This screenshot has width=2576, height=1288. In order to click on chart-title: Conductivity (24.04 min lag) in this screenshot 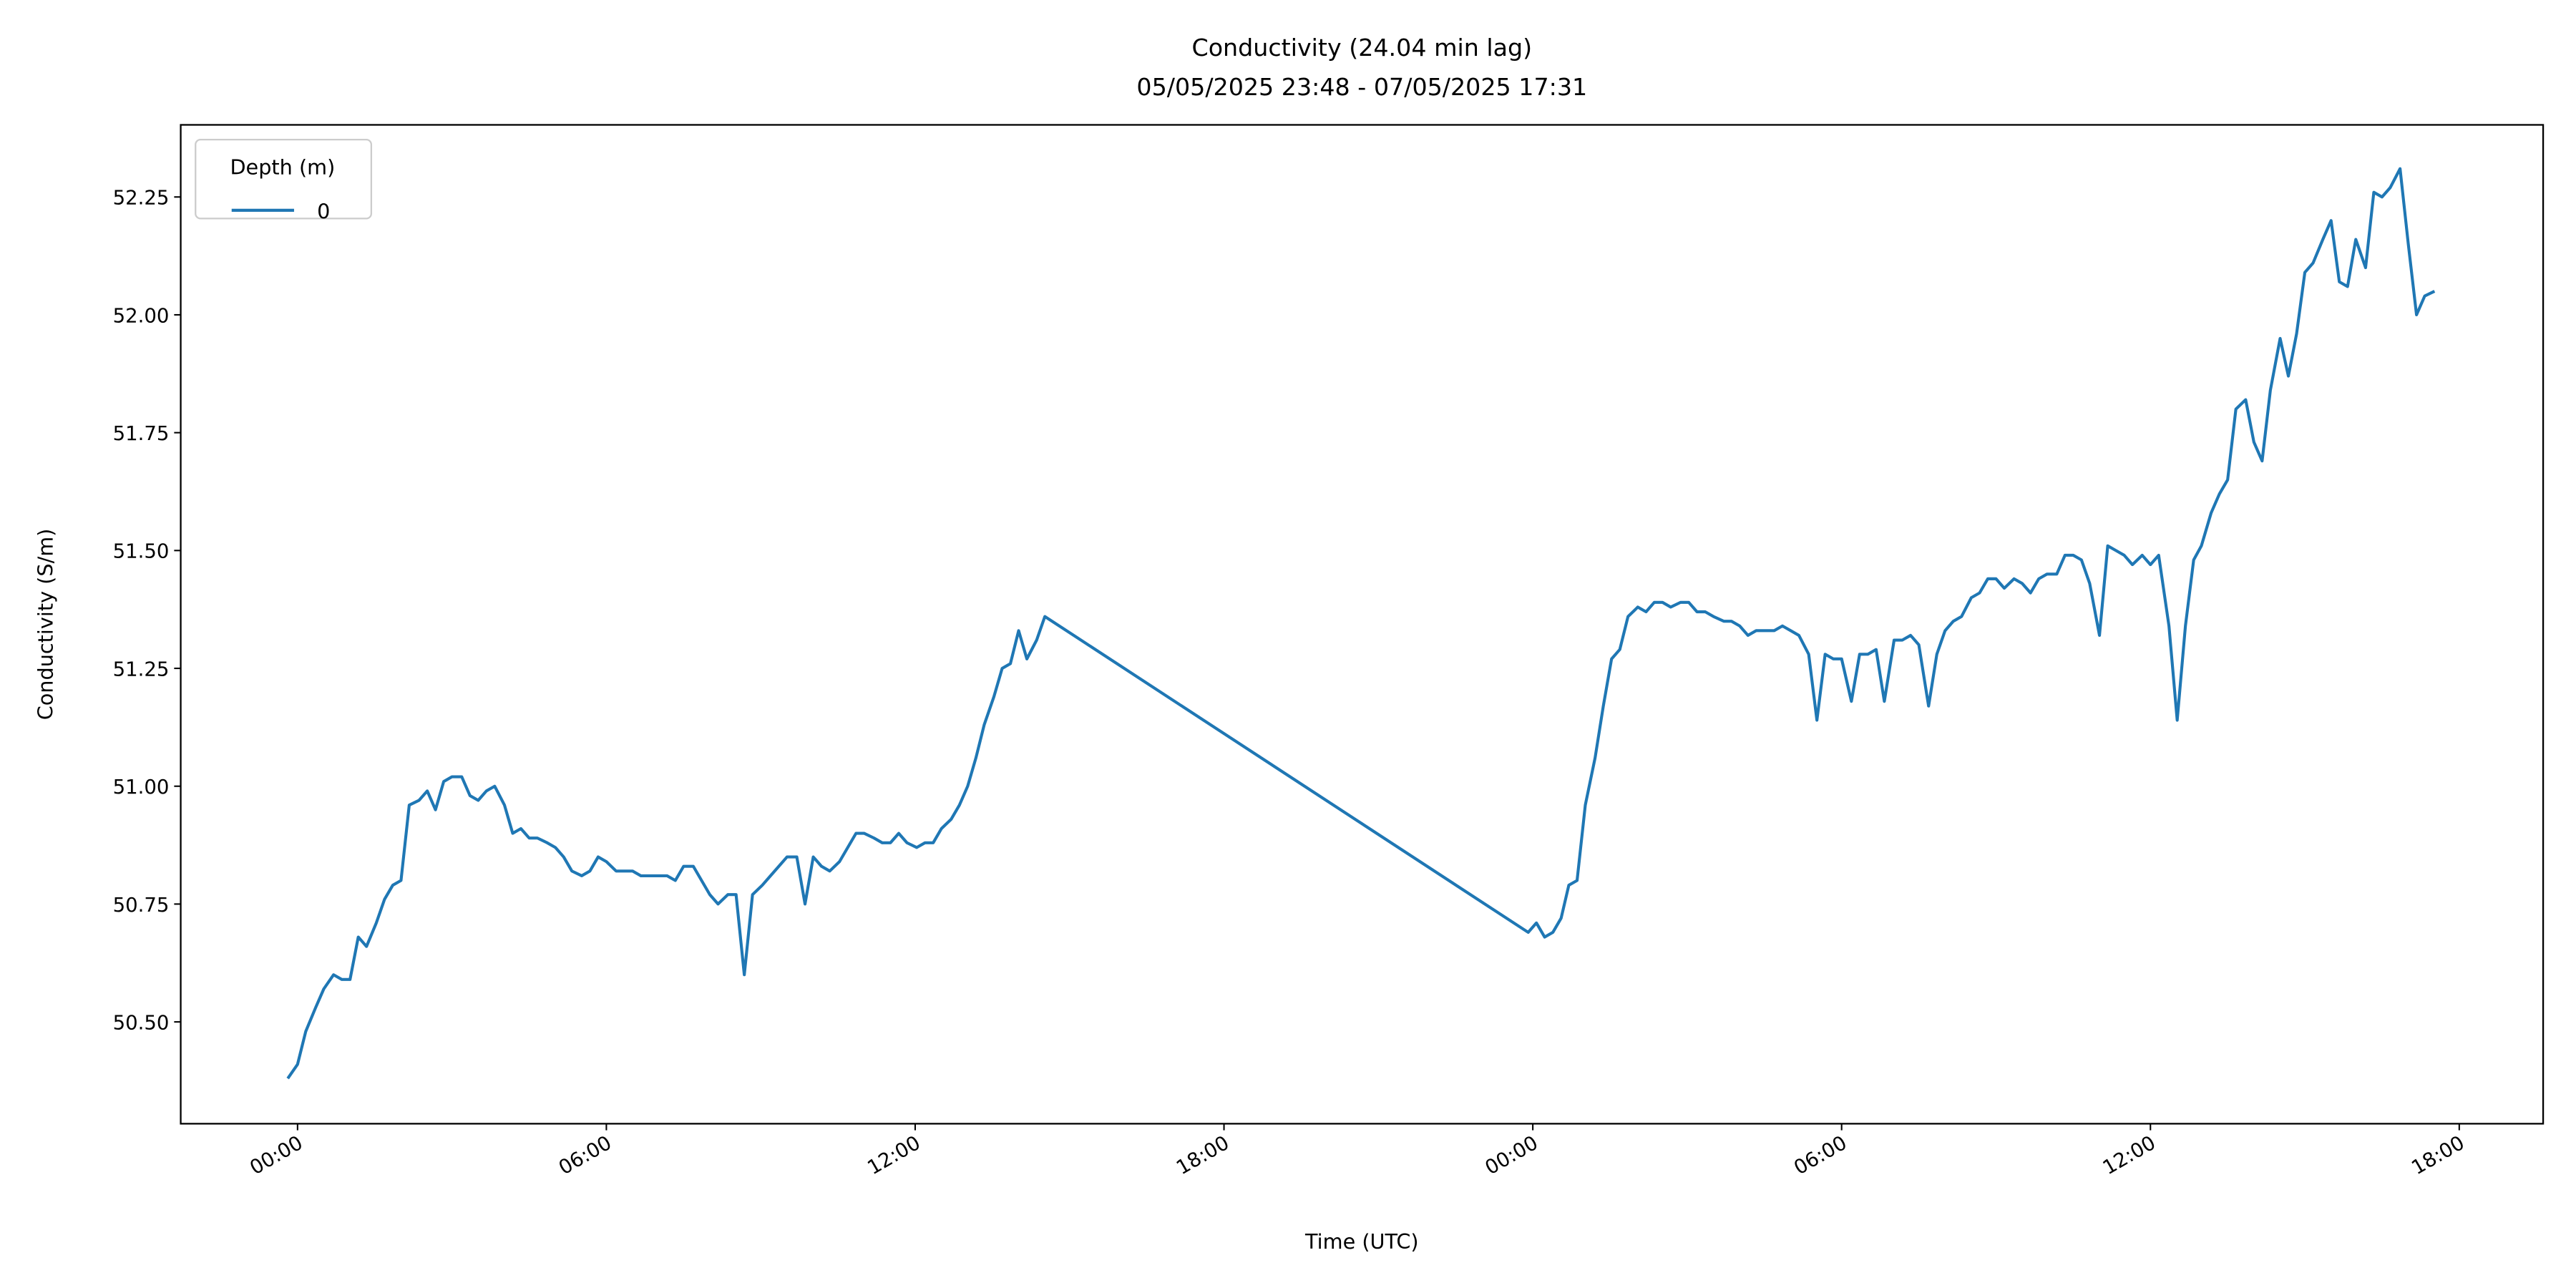, I will do `click(1361, 48)`.